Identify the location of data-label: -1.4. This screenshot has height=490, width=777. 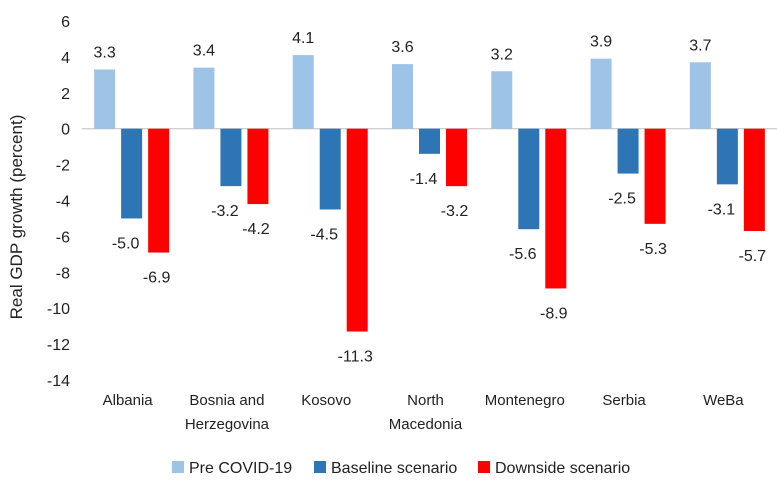
(424, 179).